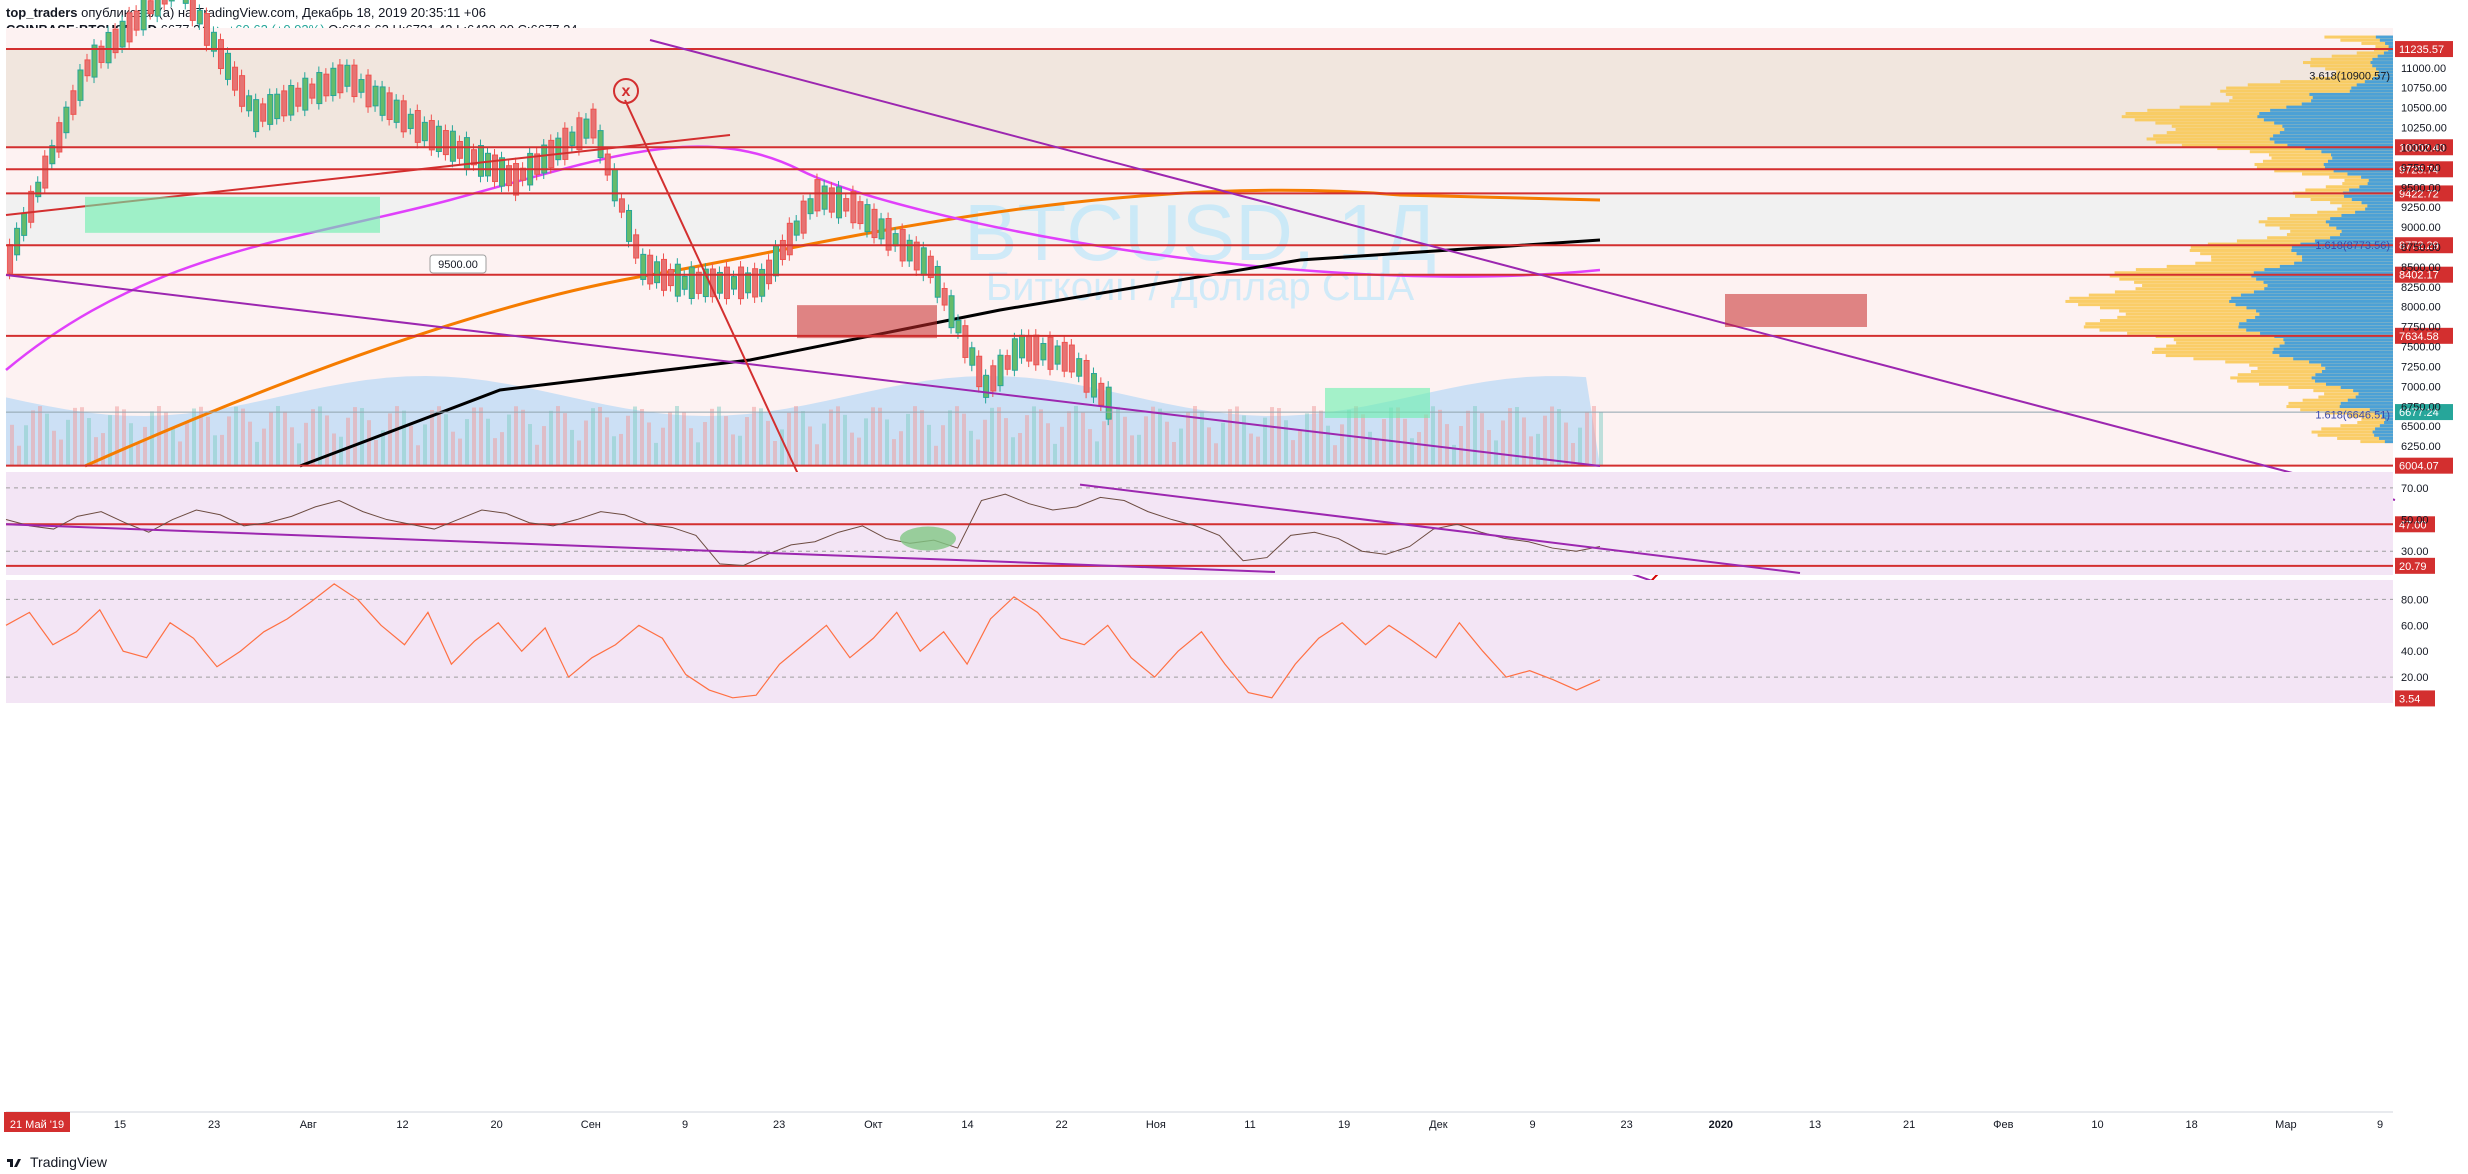  What do you see at coordinates (2422, 148) in the screenshot?
I see `price-level-label: 10002.40` at bounding box center [2422, 148].